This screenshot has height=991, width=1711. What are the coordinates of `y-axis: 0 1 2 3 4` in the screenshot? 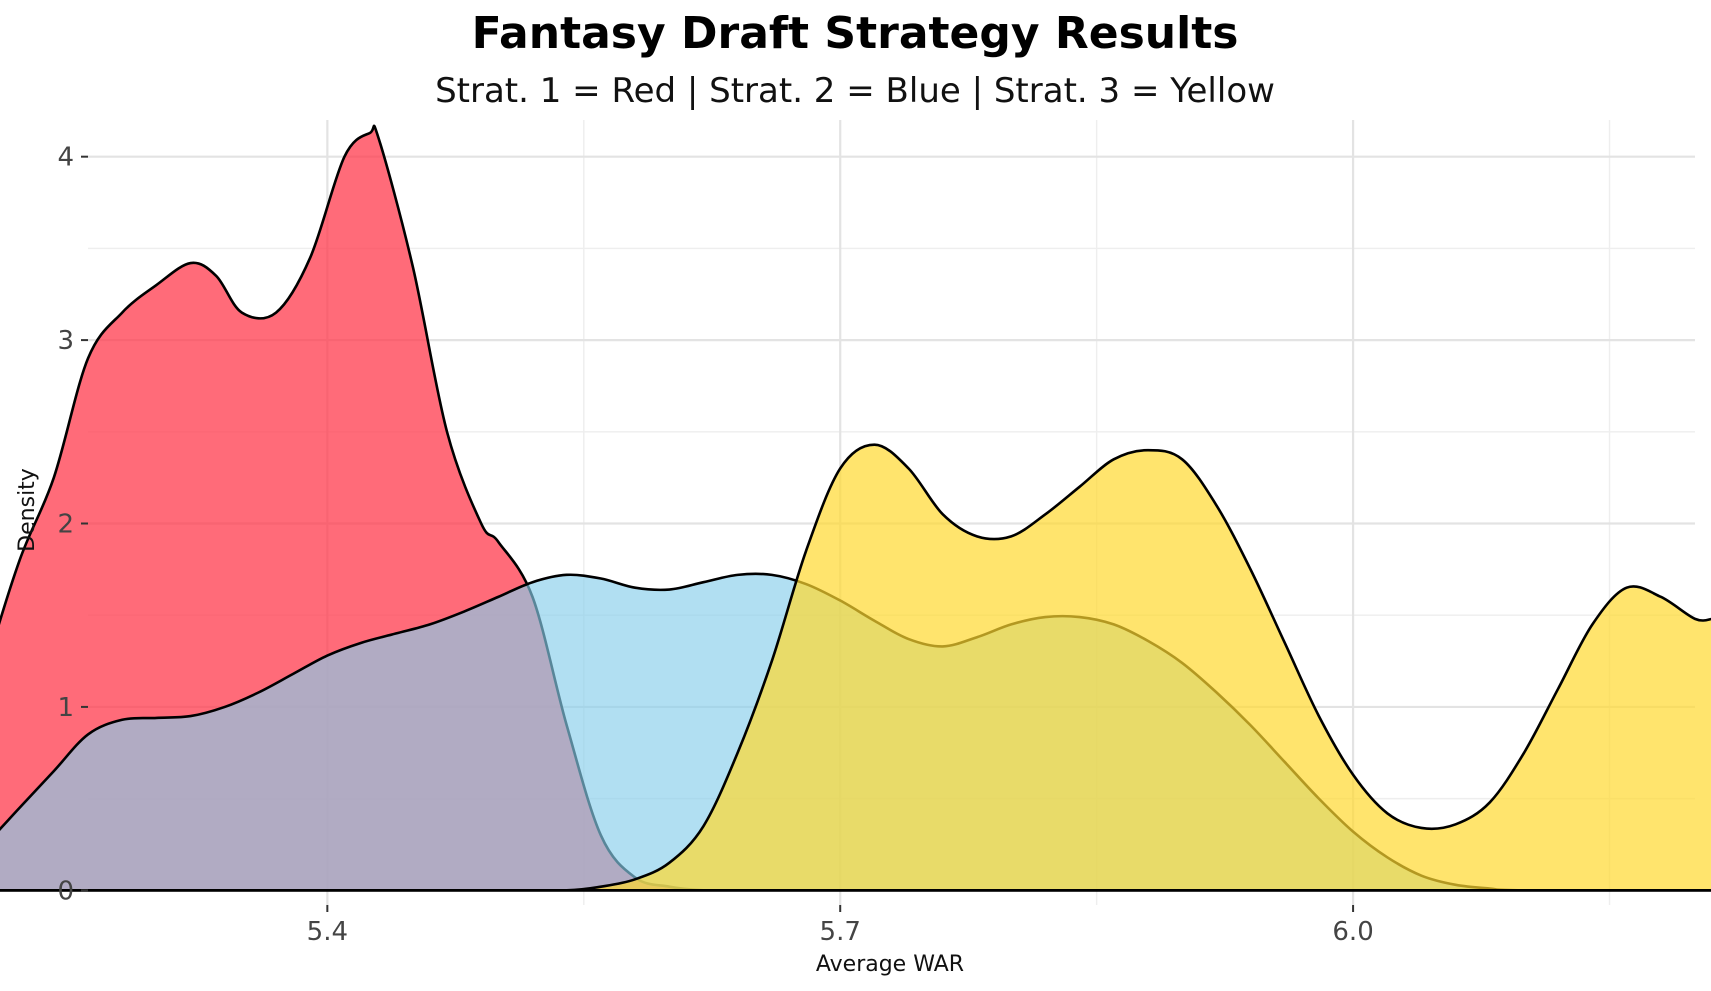 It's located at (72, 524).